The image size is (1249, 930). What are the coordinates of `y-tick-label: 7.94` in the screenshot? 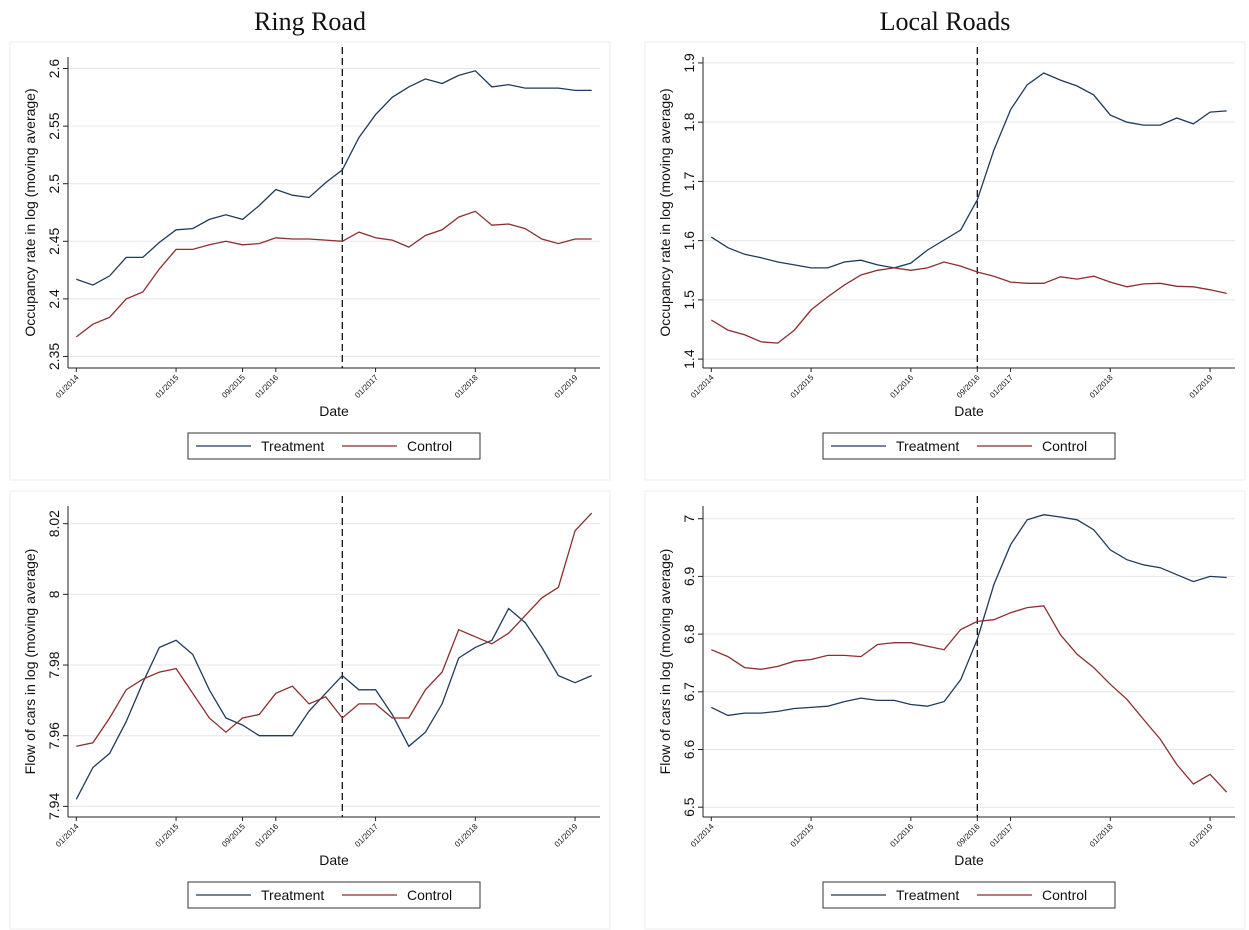 It's located at (54, 806).